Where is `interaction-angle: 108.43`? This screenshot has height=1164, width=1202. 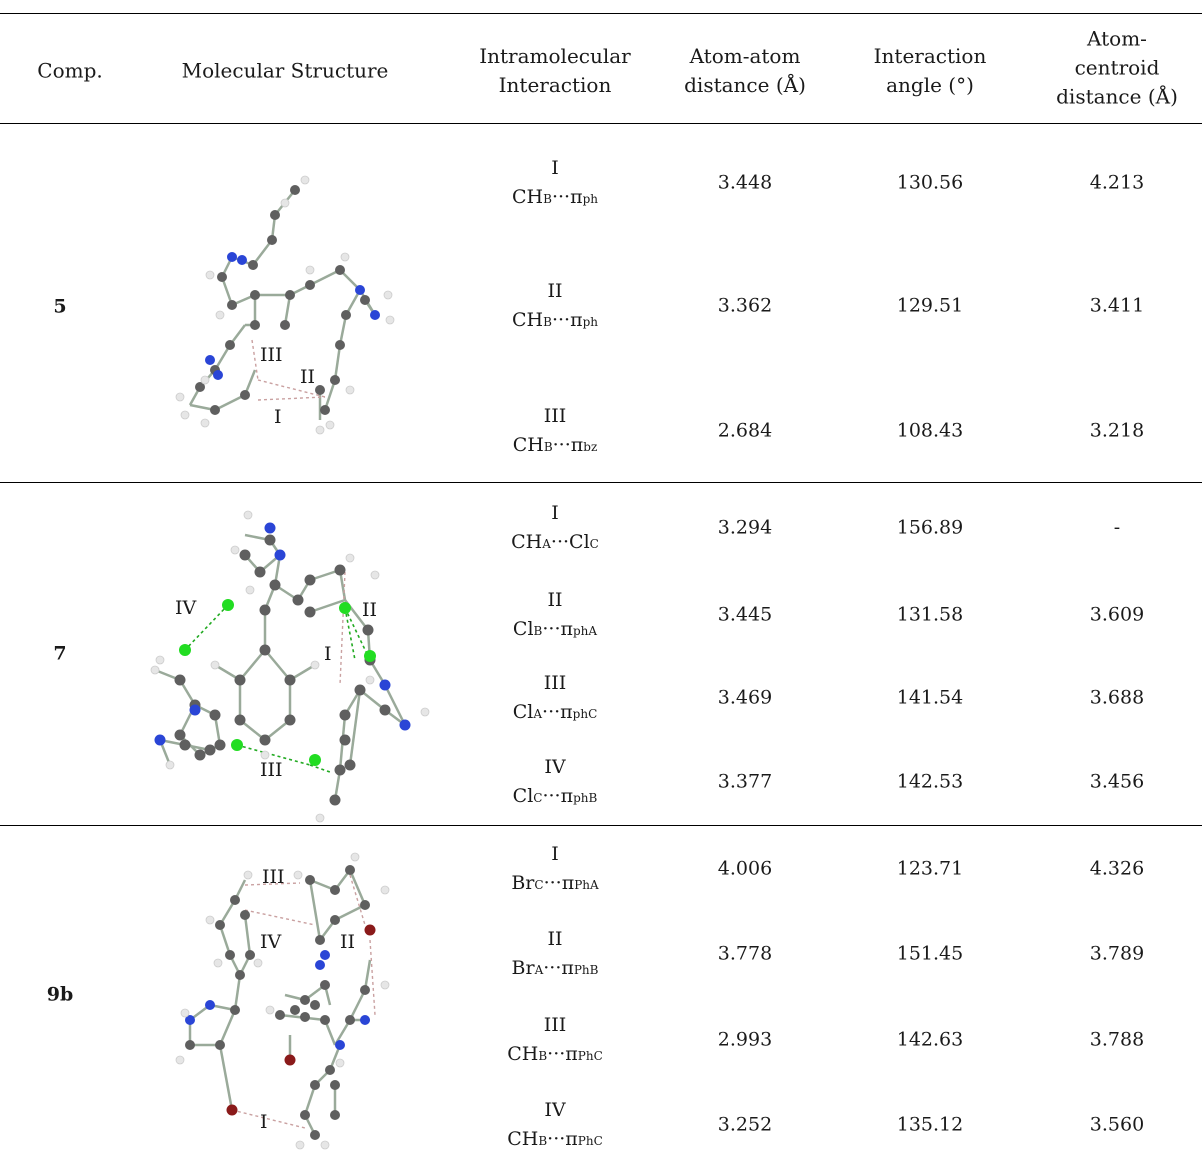 interaction-angle: 108.43 is located at coordinates (930, 430).